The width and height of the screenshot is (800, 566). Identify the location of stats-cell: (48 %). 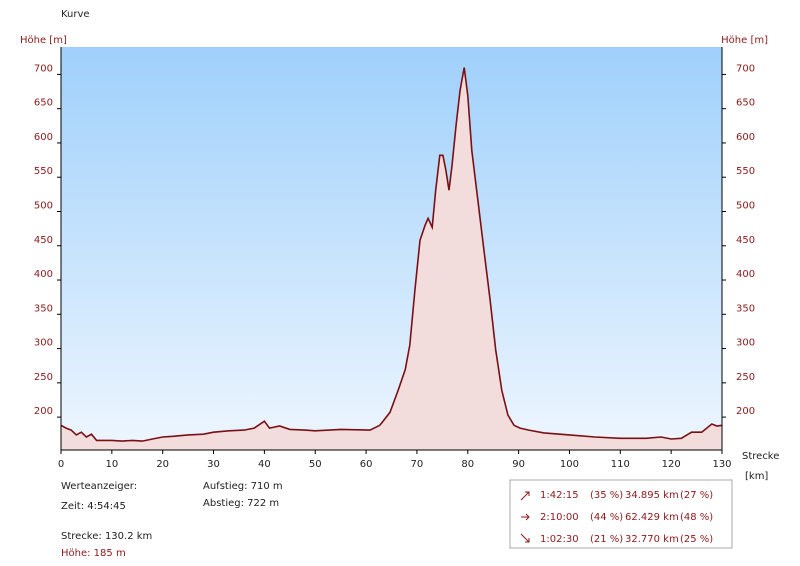
(696, 517).